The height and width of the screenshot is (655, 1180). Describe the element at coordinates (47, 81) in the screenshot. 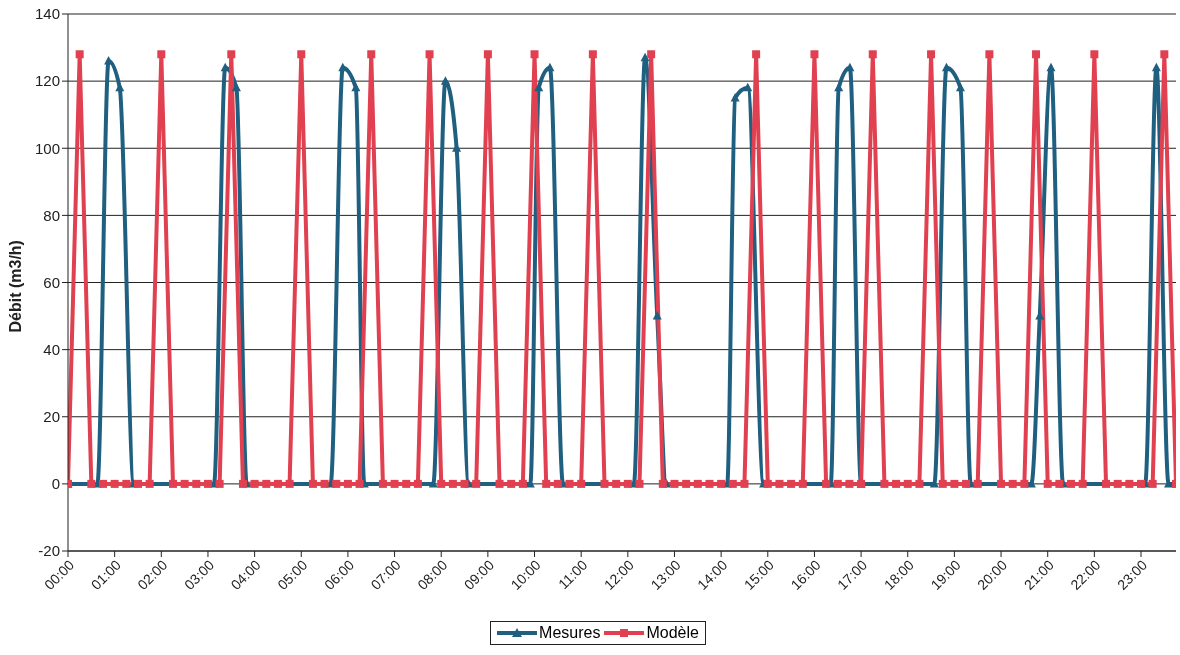

I see `y-tick-label: 120` at that location.